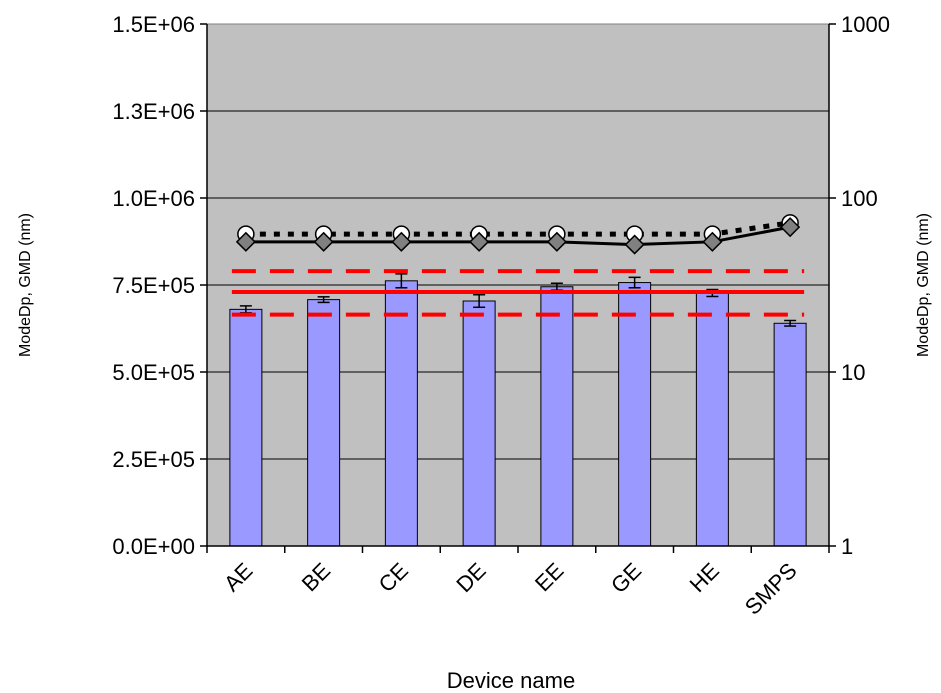  I want to click on y2-tick-label: 1000, so click(865, 24).